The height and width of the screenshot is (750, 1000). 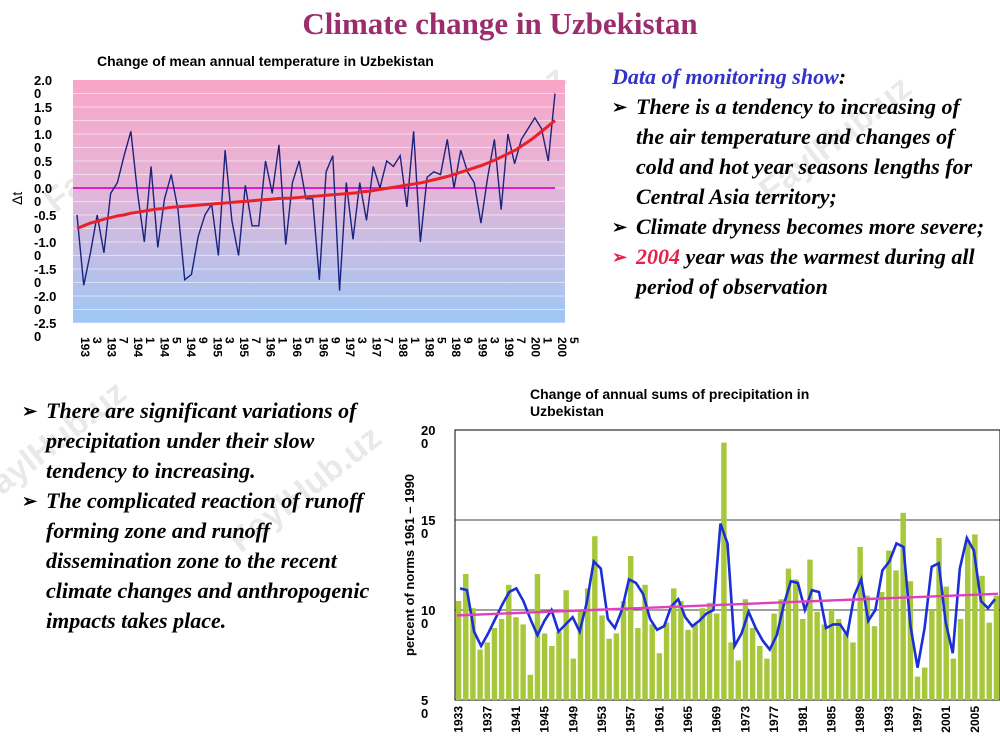 What do you see at coordinates (409, 565) in the screenshot?
I see `y-axis-label: percent of norms 1961 – 1990` at bounding box center [409, 565].